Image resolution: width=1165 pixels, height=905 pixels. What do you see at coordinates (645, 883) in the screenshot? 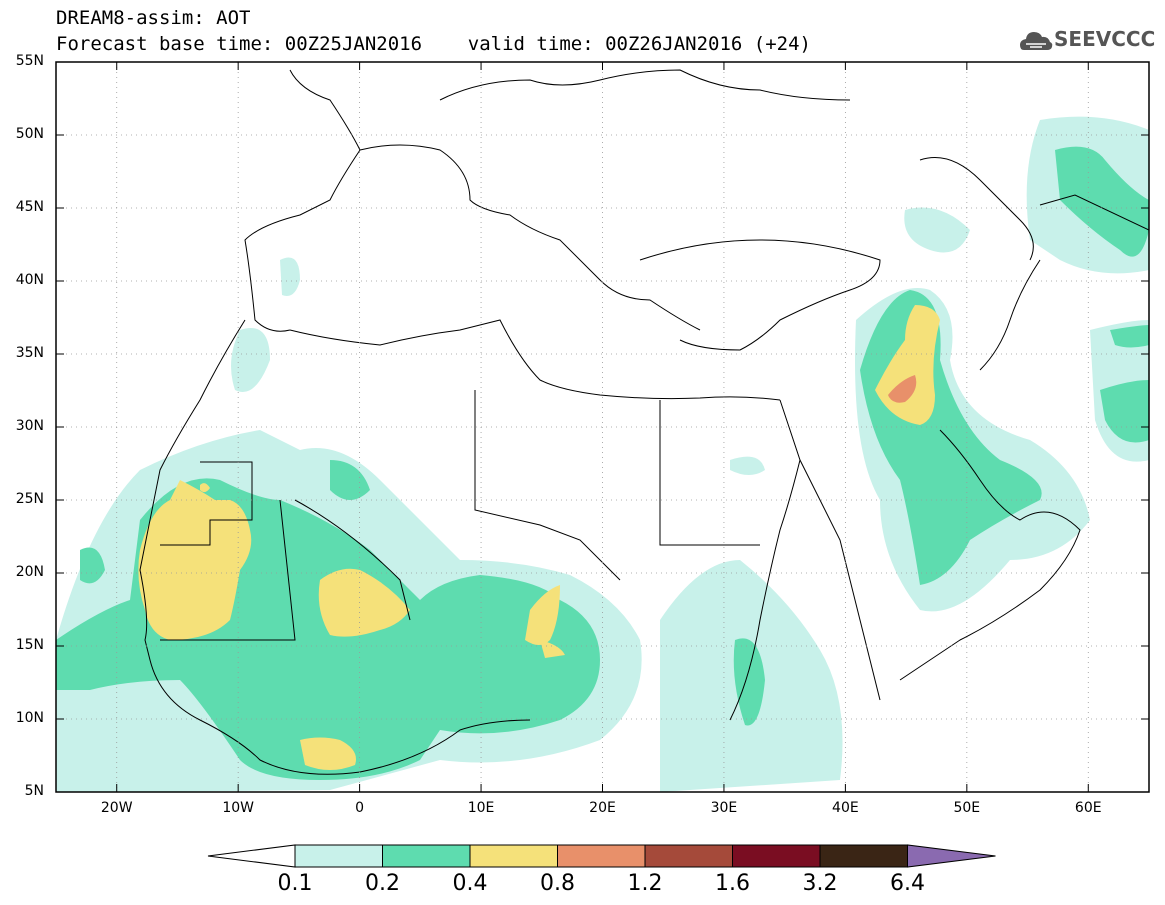
I see `colorbar-threshold-label: 1.2` at bounding box center [645, 883].